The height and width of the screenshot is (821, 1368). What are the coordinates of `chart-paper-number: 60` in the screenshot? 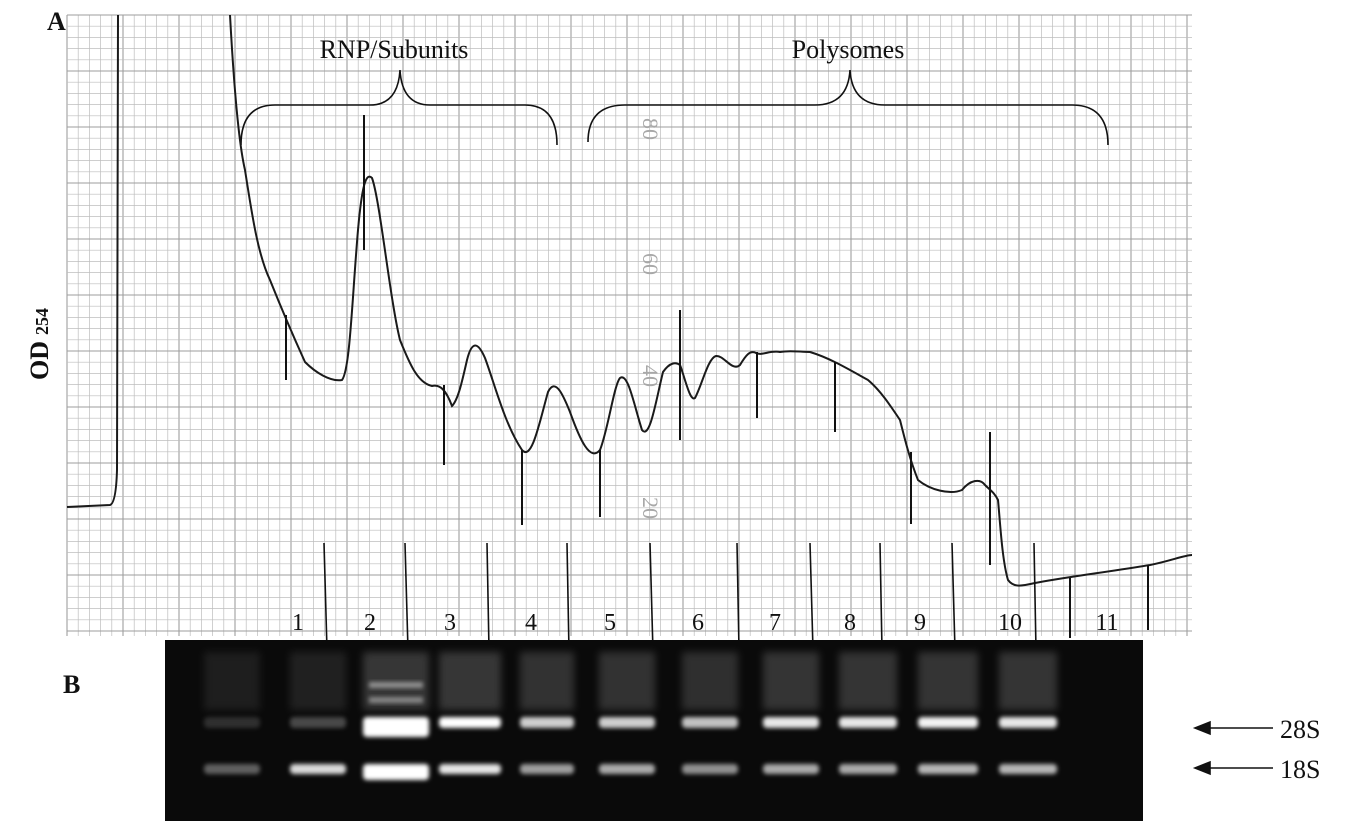 It's located at (650, 264).